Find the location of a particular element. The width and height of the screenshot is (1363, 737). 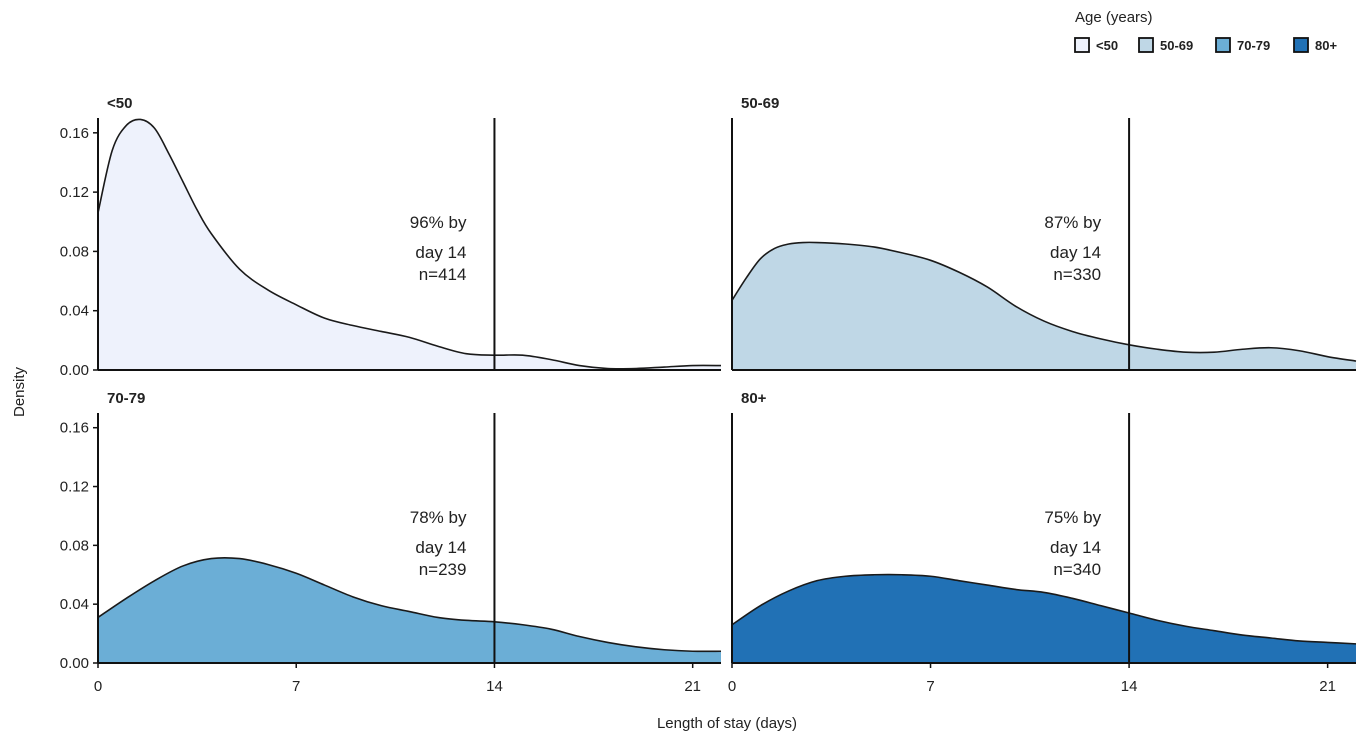

panel-label: 80+ is located at coordinates (754, 398).